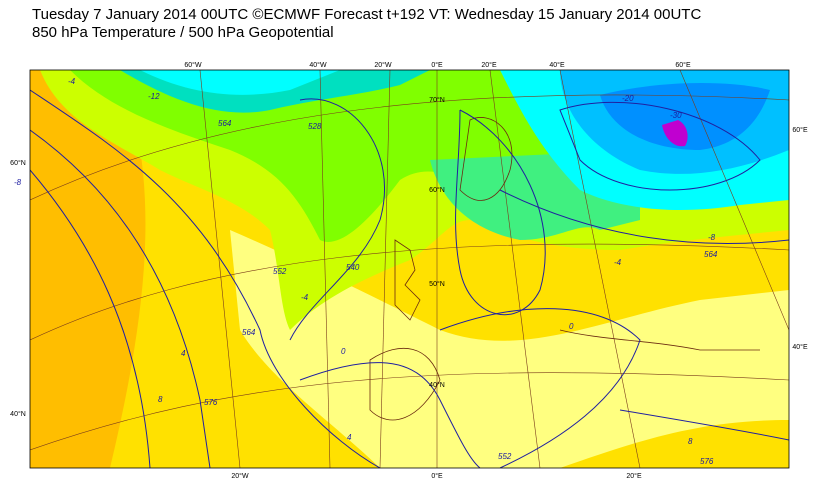 The height and width of the screenshot is (492, 819). Describe the element at coordinates (193, 65) in the screenshot. I see `lon-label: 60°W` at that location.